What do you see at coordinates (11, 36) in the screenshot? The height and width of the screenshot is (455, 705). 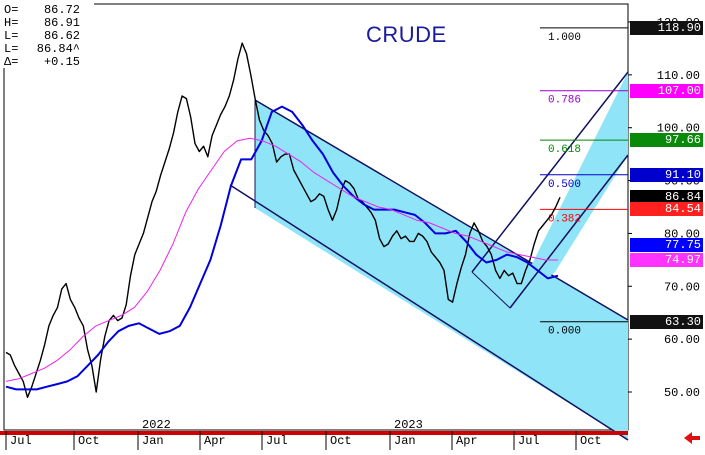 I see `ohlc-low-key: L=` at bounding box center [11, 36].